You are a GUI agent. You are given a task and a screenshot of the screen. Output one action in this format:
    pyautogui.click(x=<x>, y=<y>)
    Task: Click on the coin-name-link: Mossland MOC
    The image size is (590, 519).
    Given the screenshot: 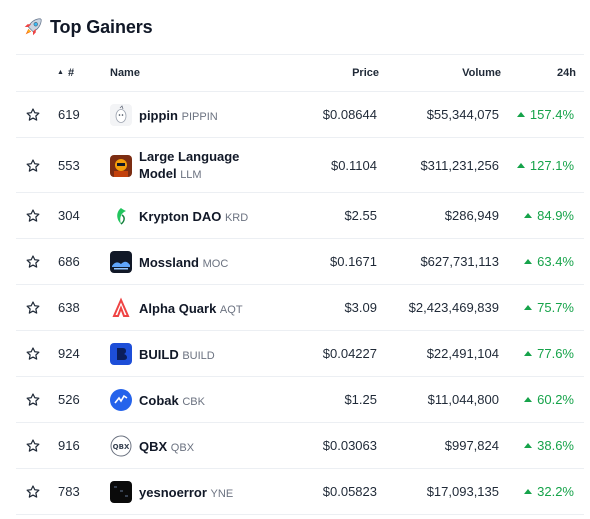 What is the action you would take?
    pyautogui.click(x=204, y=263)
    